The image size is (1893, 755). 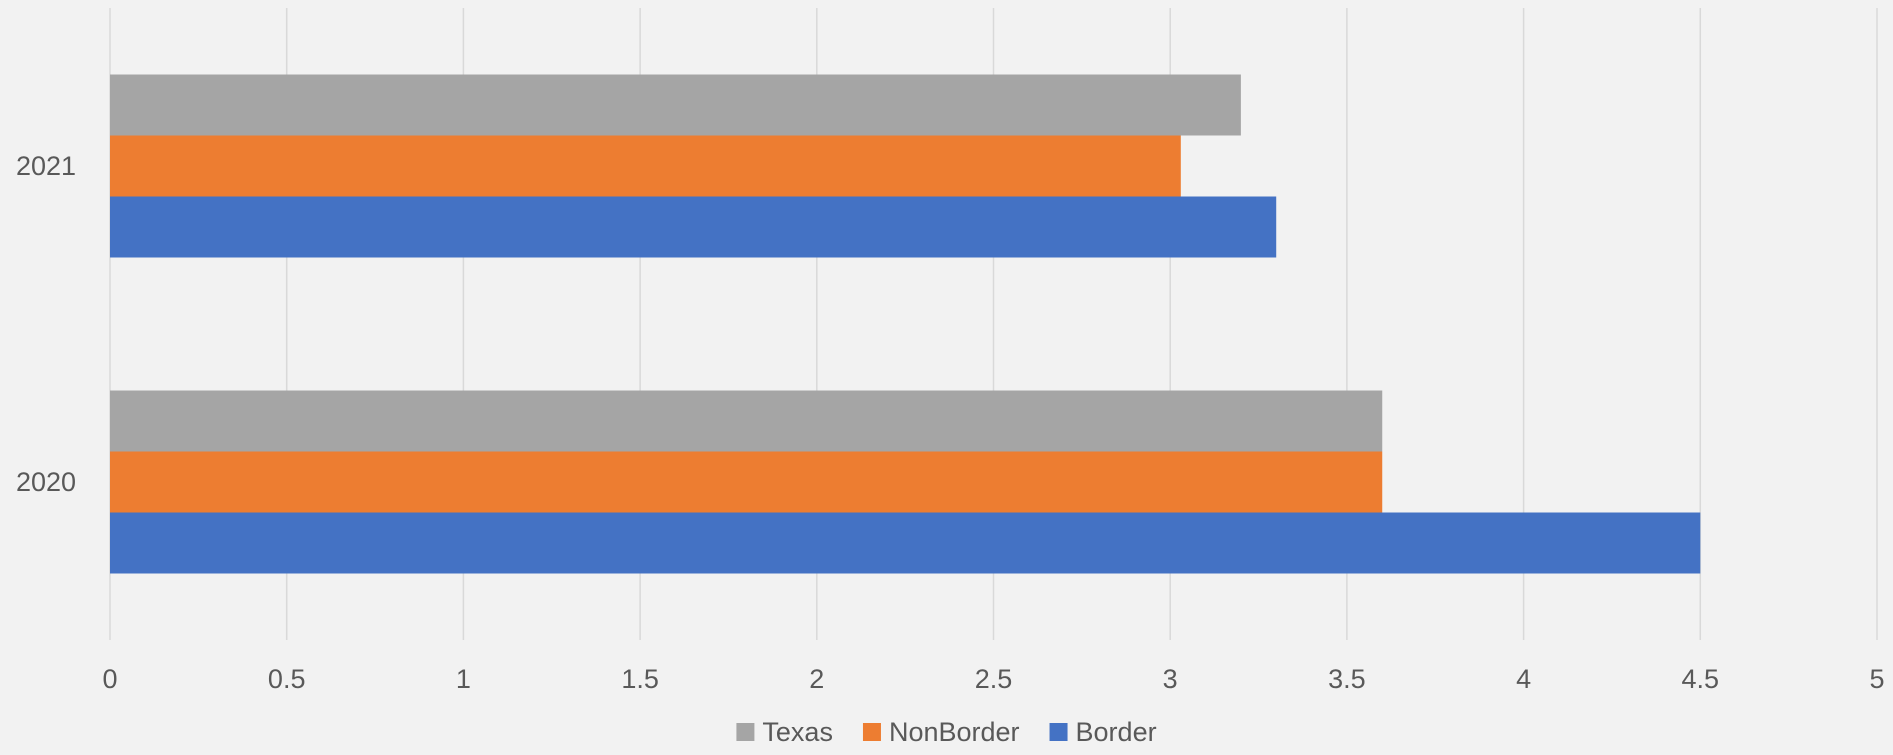 I want to click on x-tick-label: 0.5, so click(x=287, y=679).